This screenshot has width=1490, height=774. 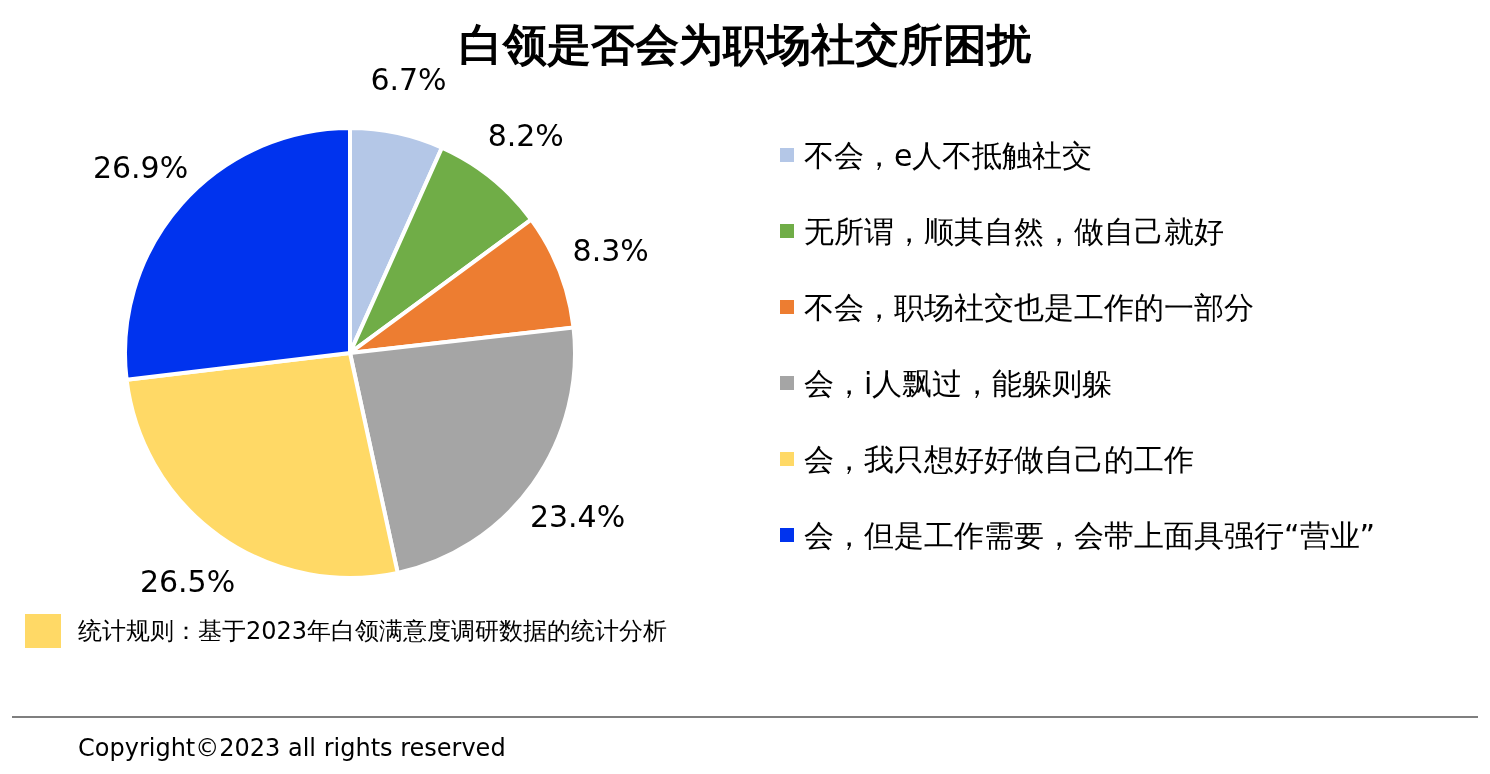 I want to click on legend-label: 会，但是工作需要，会带上面具强行“营业”, so click(x=1090, y=535).